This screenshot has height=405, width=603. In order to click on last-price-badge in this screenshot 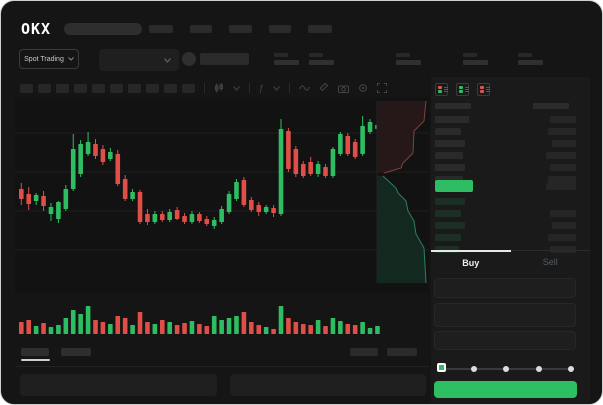, I will do `click(454, 186)`.